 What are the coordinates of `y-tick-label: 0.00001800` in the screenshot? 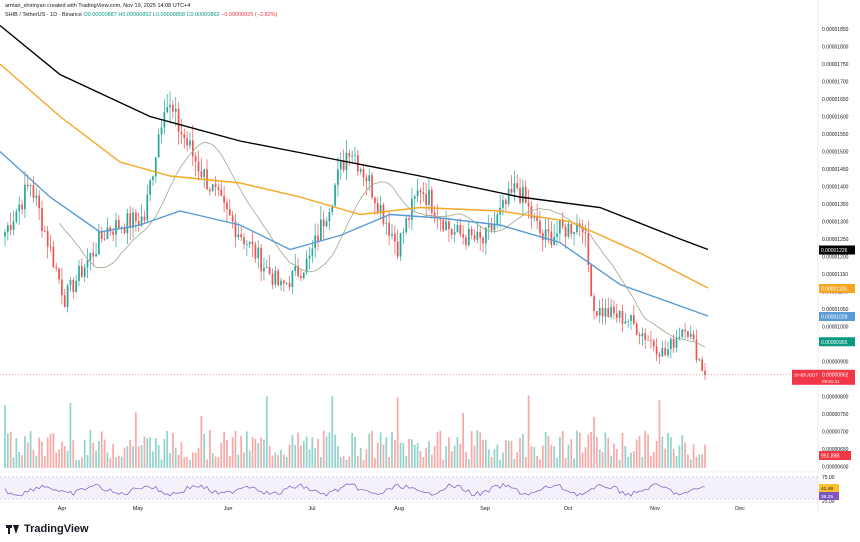 It's located at (835, 48).